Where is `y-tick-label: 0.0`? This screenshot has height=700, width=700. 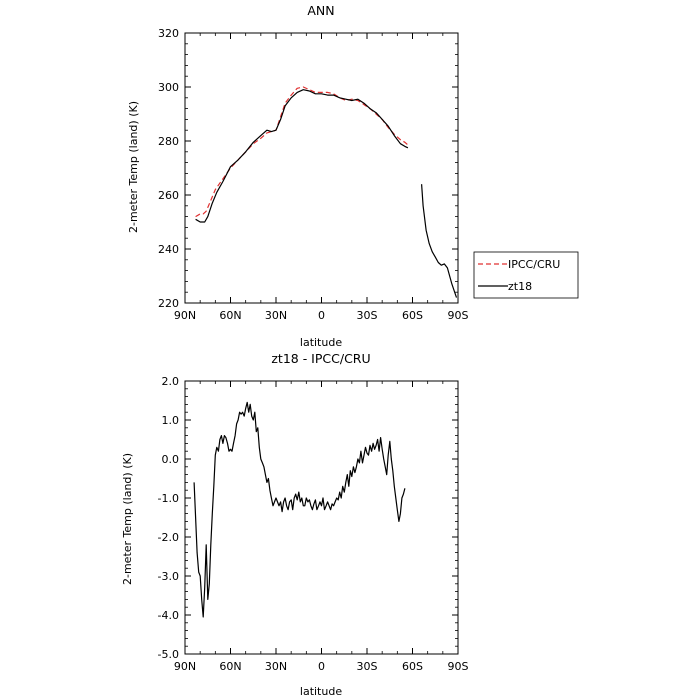
y-tick-label: 0.0 is located at coordinates (171, 459).